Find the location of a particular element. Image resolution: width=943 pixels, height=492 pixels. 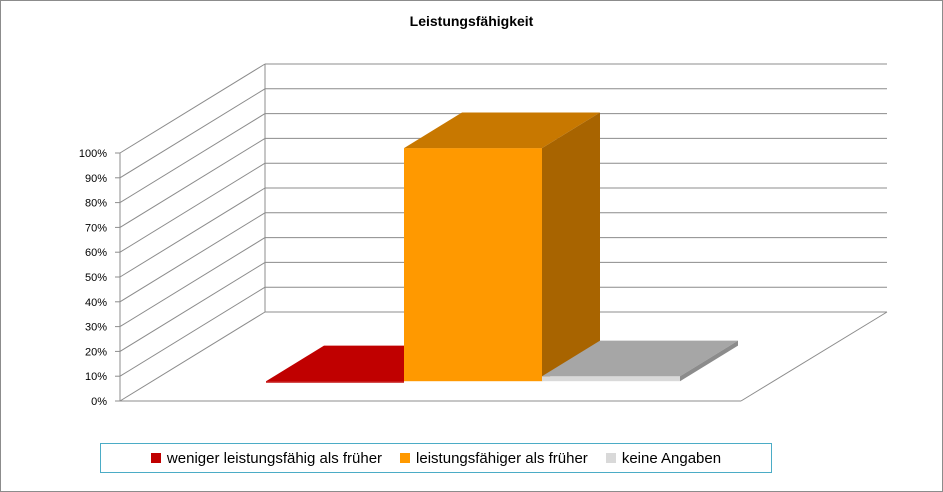

y-tick-label: 10% is located at coordinates (96, 377).